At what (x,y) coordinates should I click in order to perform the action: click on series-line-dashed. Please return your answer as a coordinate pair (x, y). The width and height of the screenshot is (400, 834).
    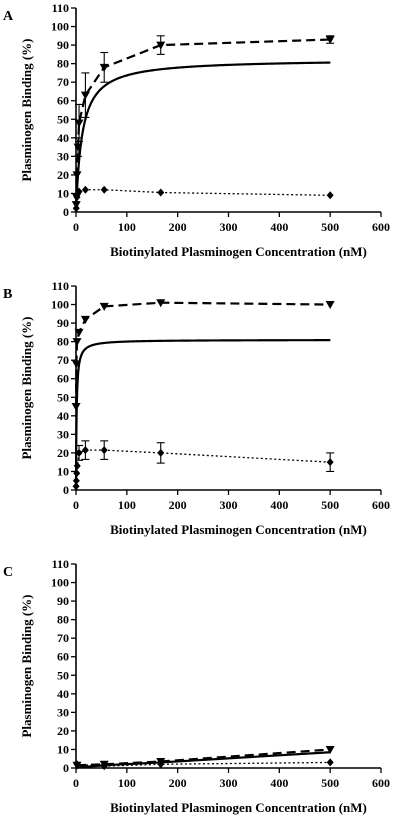
    Looking at the image, I should click on (203, 757).